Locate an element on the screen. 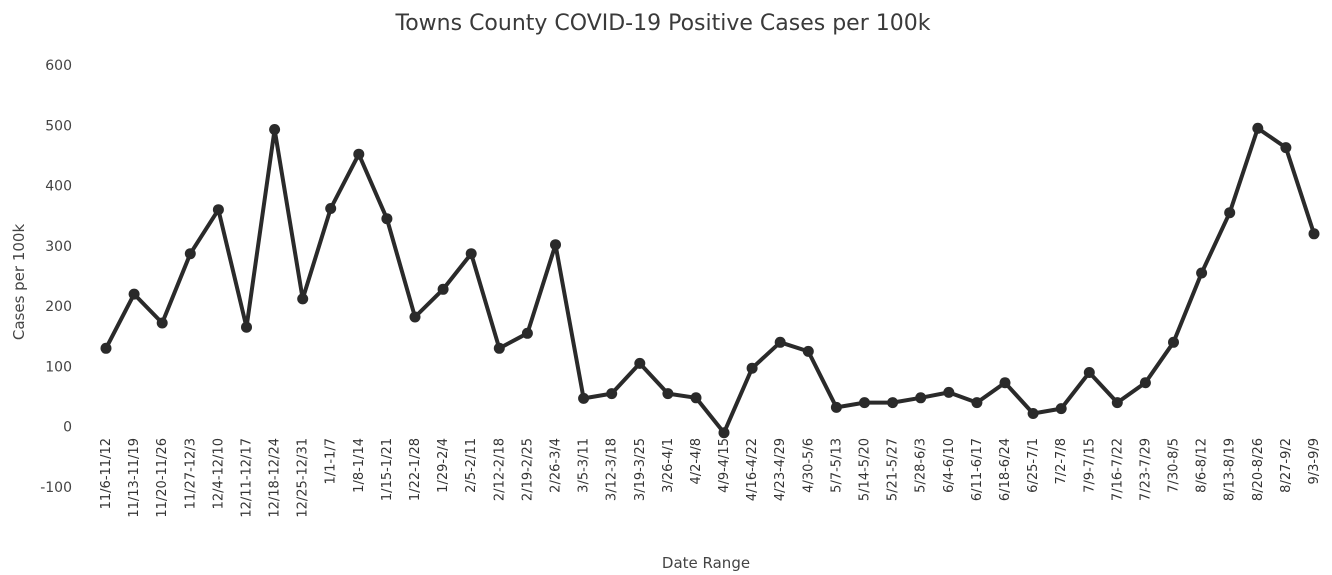 The width and height of the screenshot is (1332, 575). x-tick-label: 11/6-11/12 is located at coordinates (106, 473).